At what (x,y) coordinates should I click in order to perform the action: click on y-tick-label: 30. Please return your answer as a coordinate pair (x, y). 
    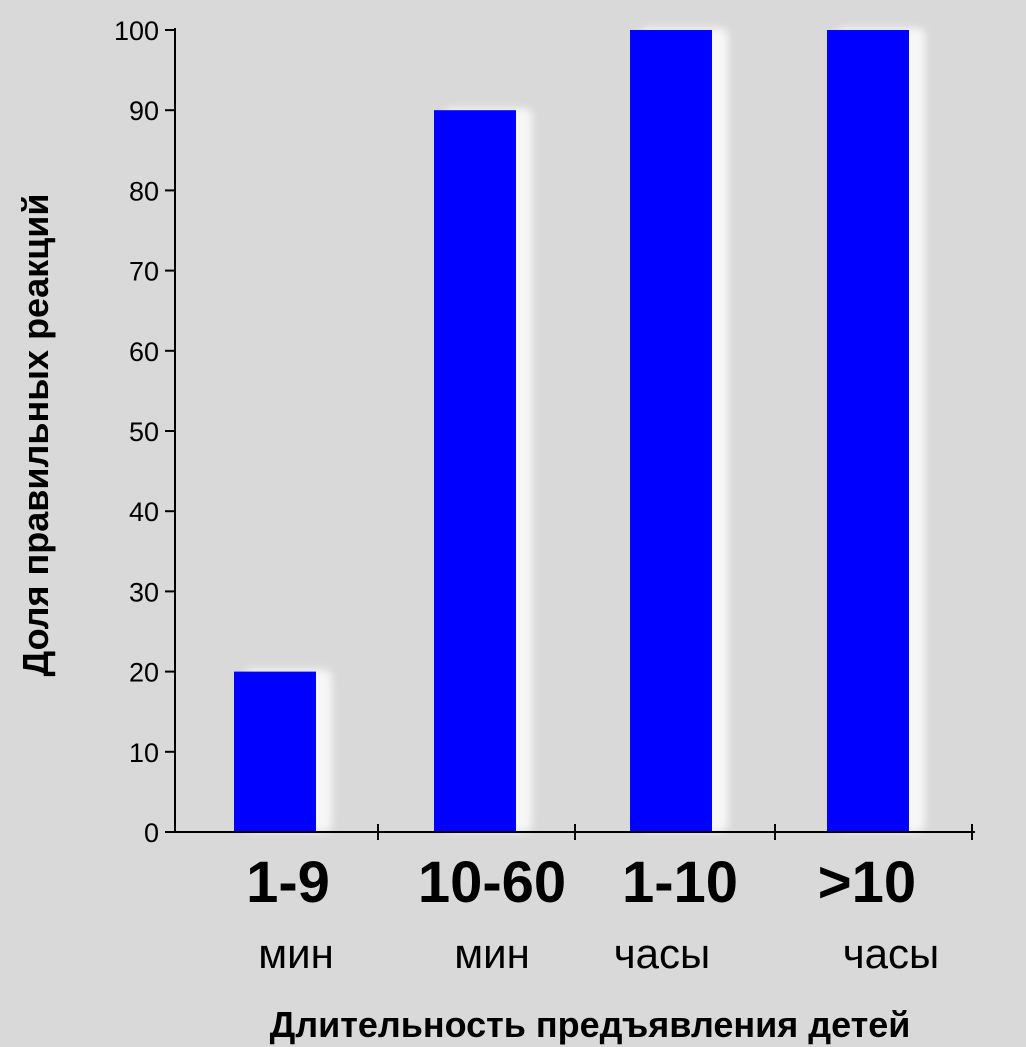
    Looking at the image, I should click on (144, 592).